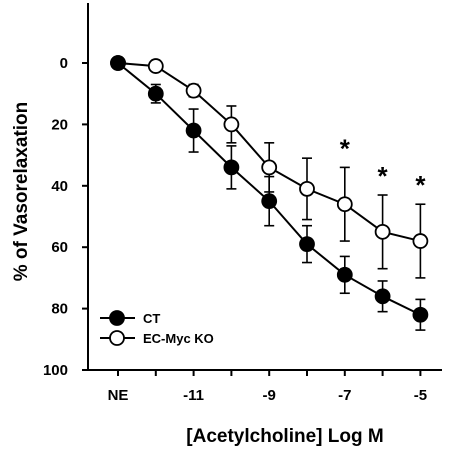 The width and height of the screenshot is (457, 451). What do you see at coordinates (193, 395) in the screenshot?
I see `x-tick-label: -11` at bounding box center [193, 395].